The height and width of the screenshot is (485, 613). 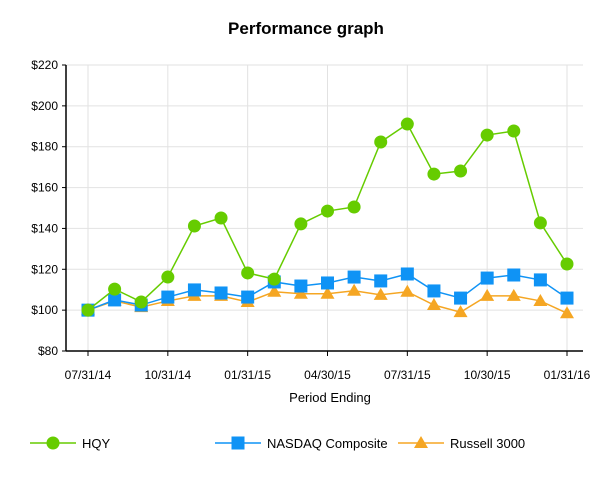 I want to click on x-tick-label: 04/30/15, so click(x=327, y=375).